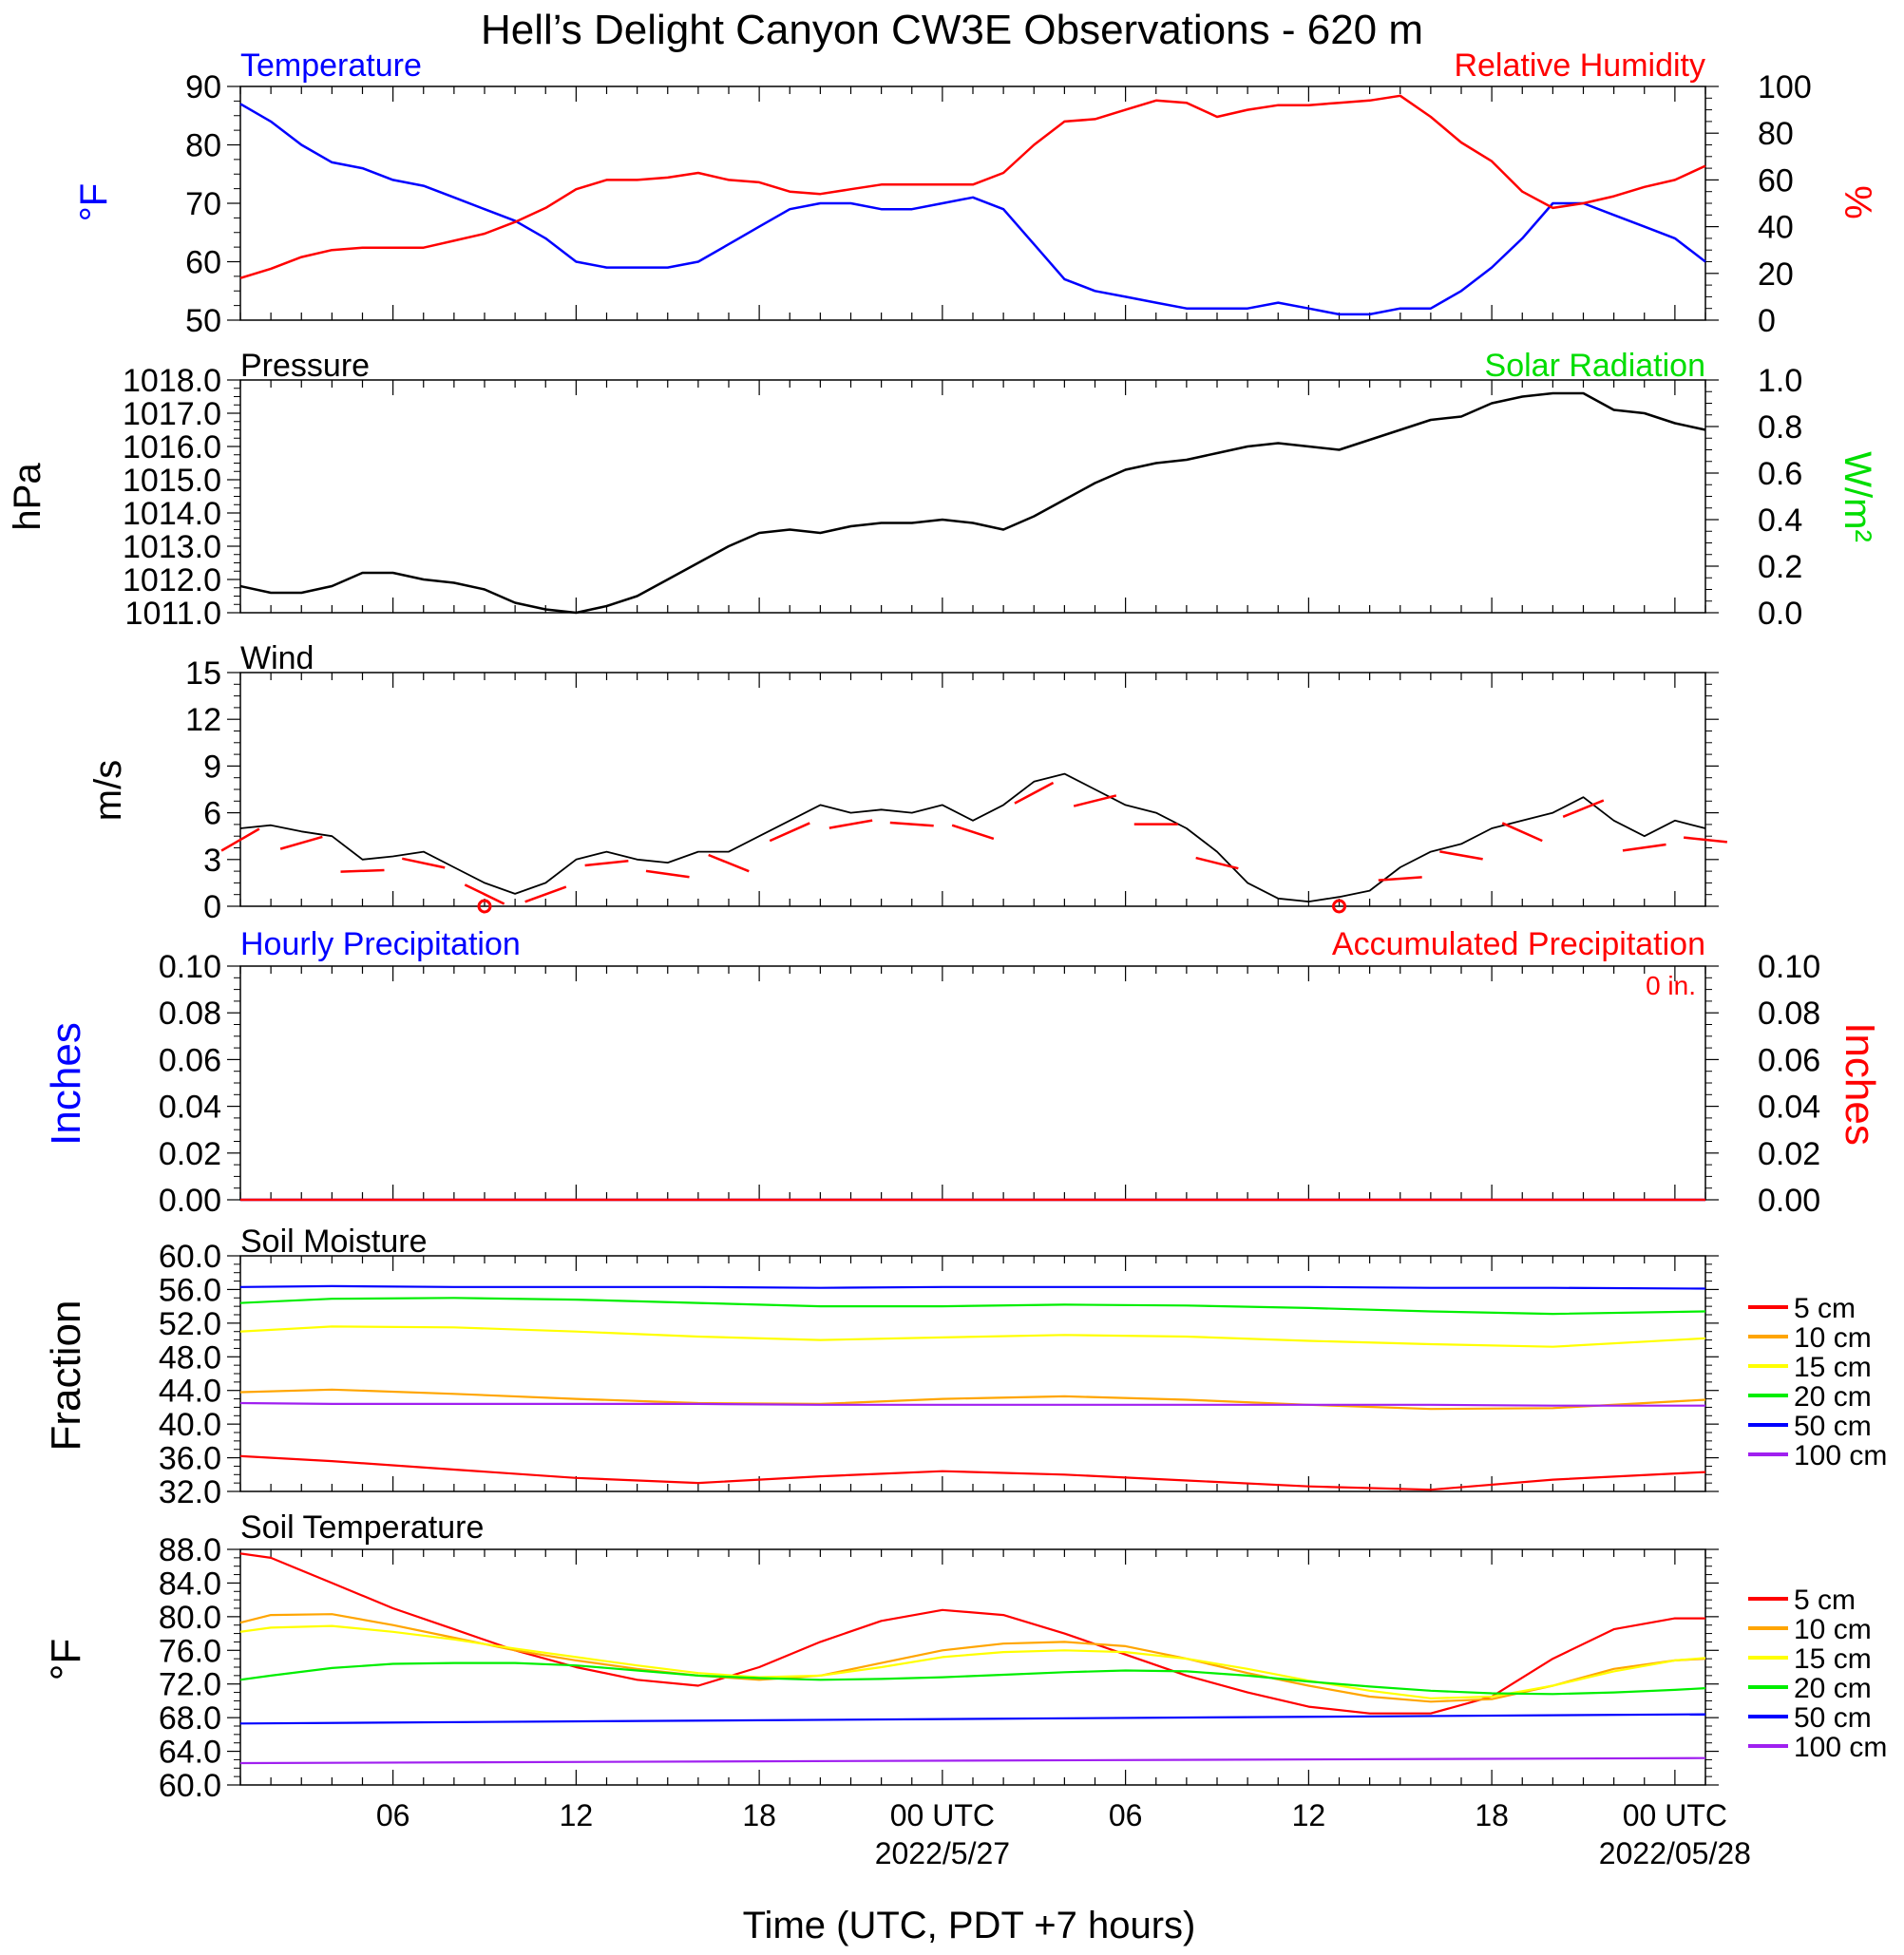  I want to click on y-tick-label: 0.00, so click(190, 1201).